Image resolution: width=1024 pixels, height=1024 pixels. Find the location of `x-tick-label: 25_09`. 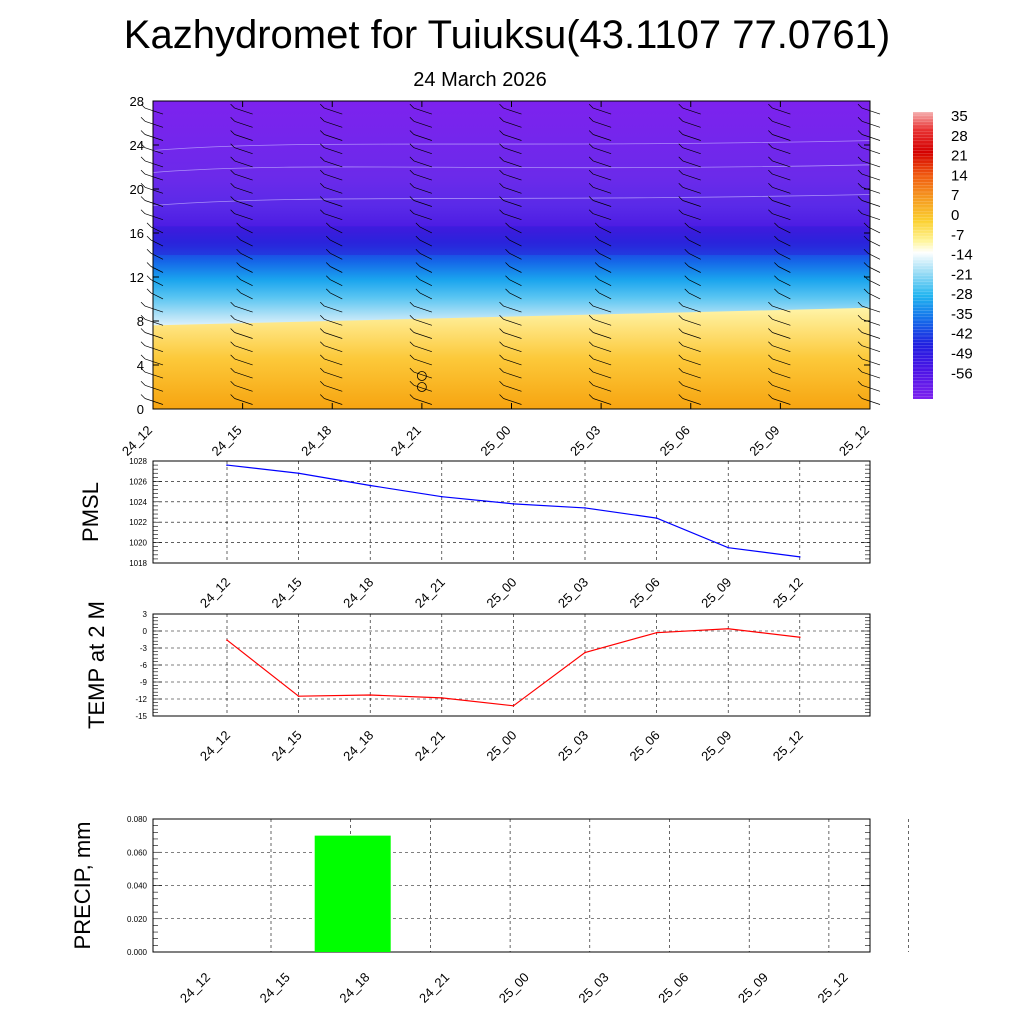

x-tick-label: 25_09 is located at coordinates (716, 746).